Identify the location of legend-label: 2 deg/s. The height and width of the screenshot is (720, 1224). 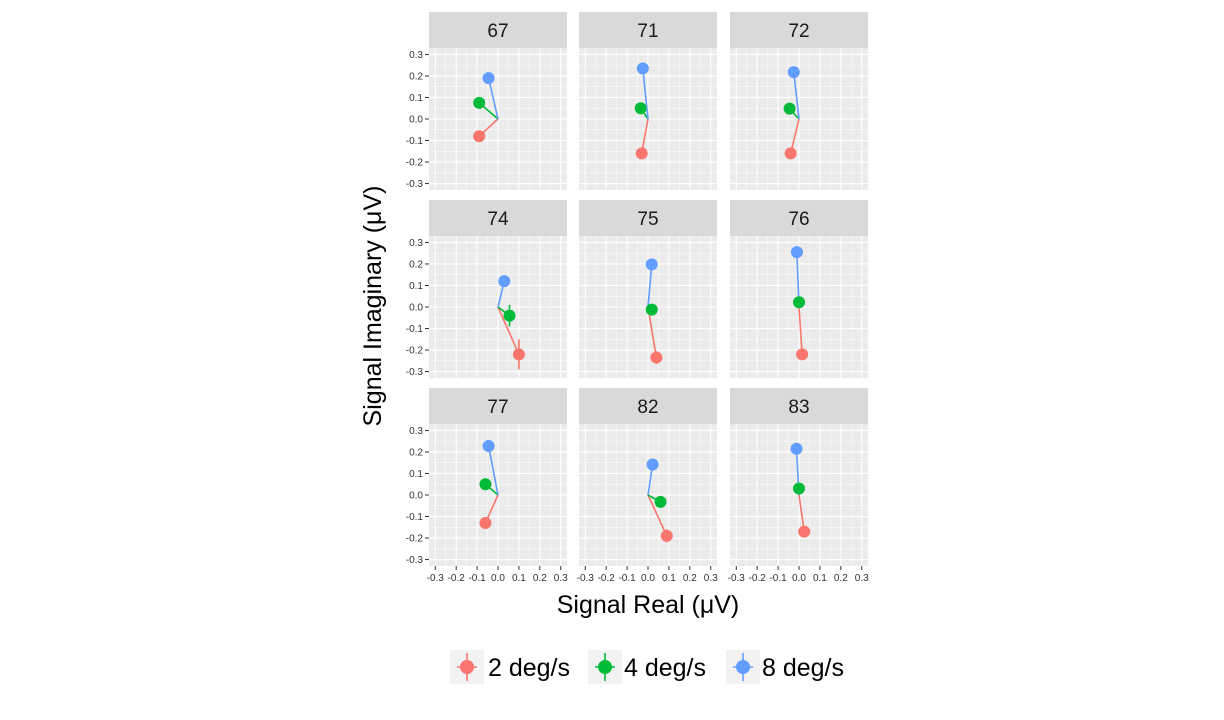
(529, 668).